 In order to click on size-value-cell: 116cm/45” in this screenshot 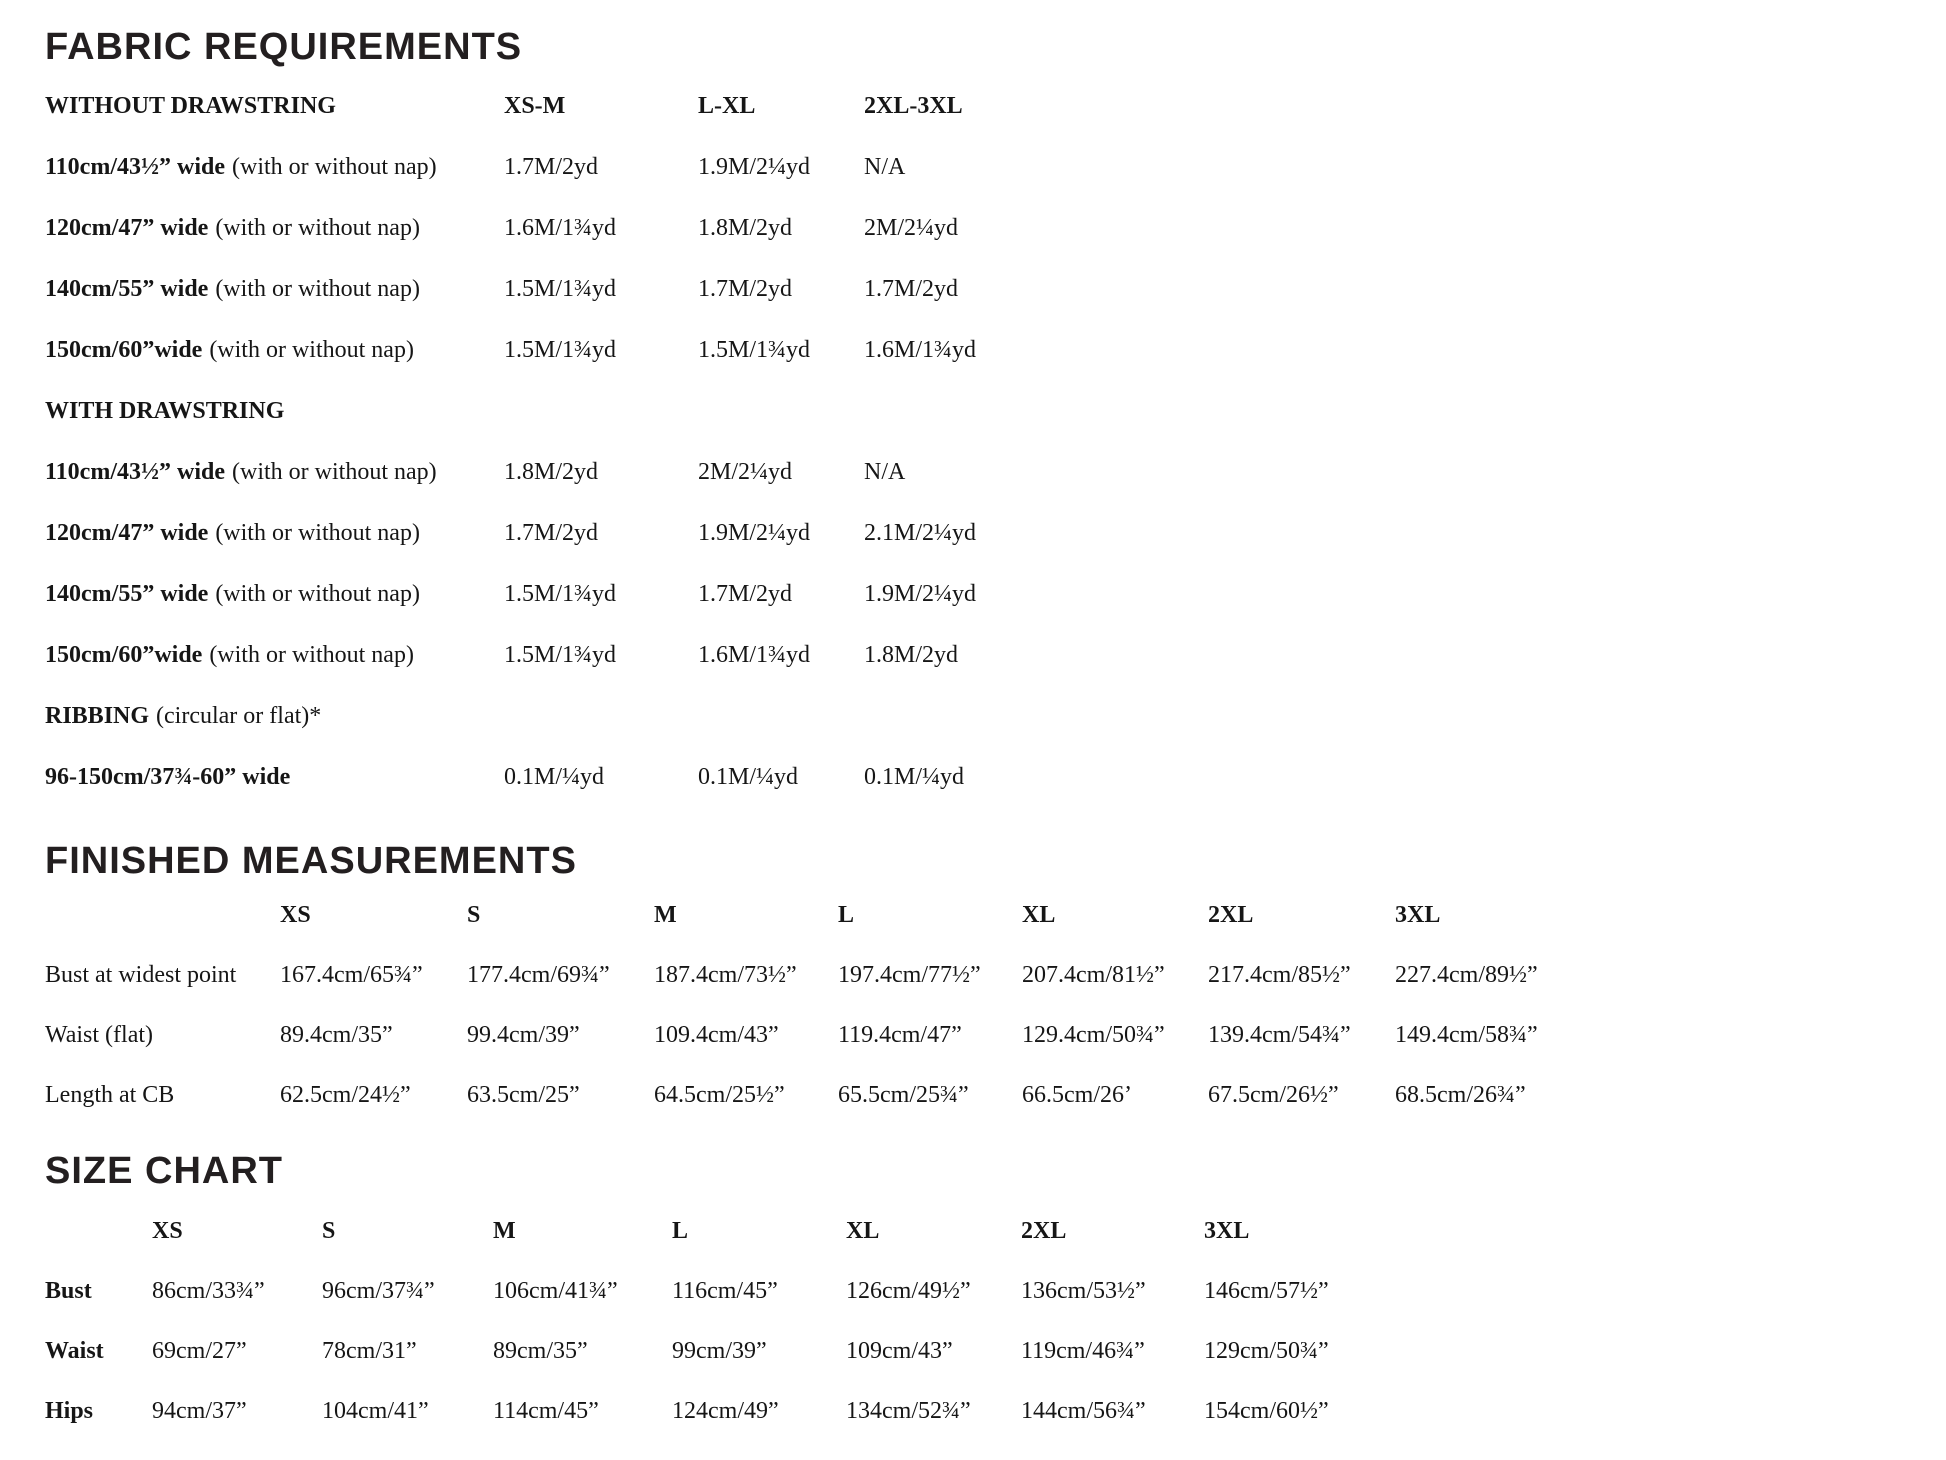, I will do `click(725, 1291)`.